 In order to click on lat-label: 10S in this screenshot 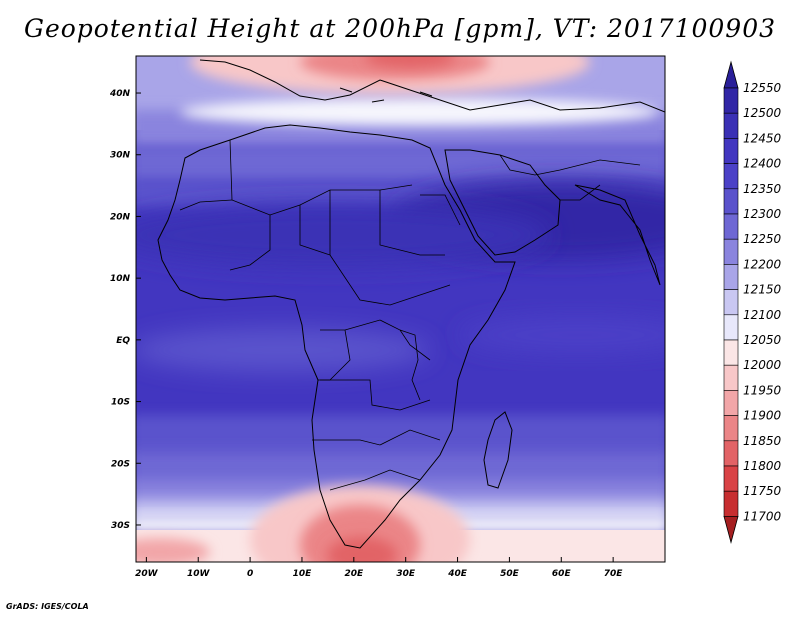, I will do `click(120, 403)`.